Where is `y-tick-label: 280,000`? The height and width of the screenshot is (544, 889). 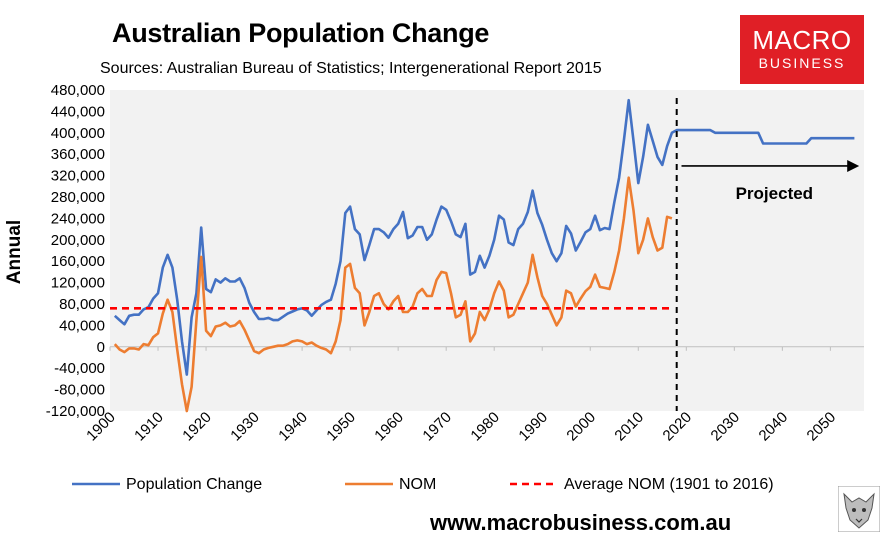 y-tick-label: 280,000 is located at coordinates (78, 197).